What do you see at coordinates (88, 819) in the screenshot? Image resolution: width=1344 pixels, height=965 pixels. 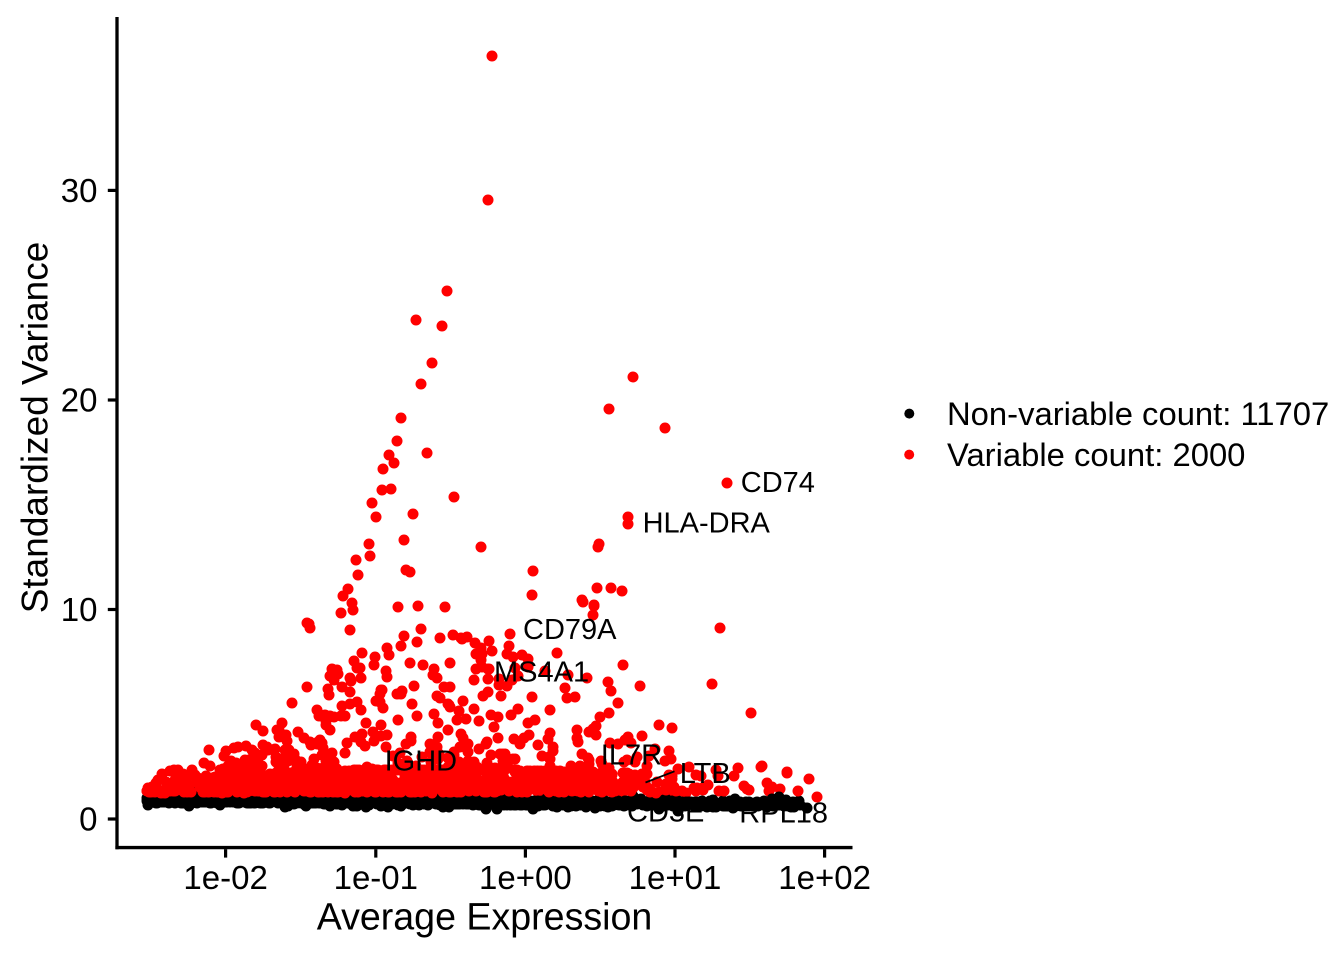 I see `svg-text: 0` at bounding box center [88, 819].